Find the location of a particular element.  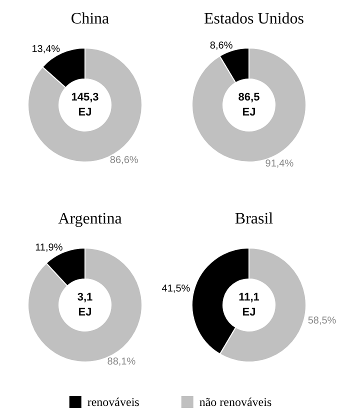

text: 11,1 is located at coordinates (249, 298).